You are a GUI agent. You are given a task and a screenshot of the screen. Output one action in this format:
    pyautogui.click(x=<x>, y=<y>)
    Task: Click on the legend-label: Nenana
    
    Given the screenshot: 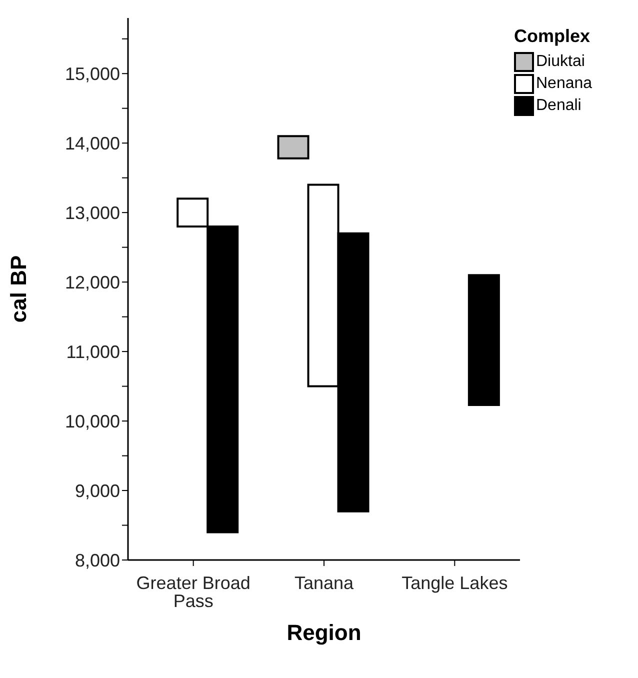 What is the action you would take?
    pyautogui.click(x=564, y=84)
    